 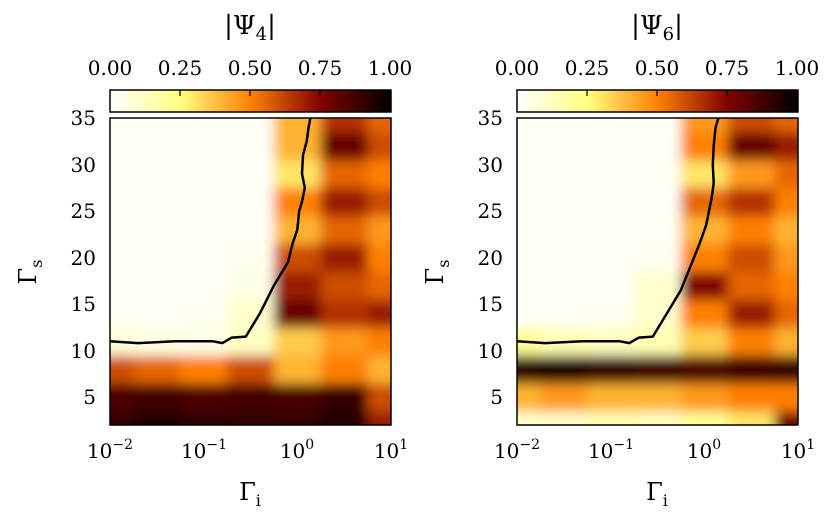 I want to click on phase-boundary-line, so click(x=211, y=231).